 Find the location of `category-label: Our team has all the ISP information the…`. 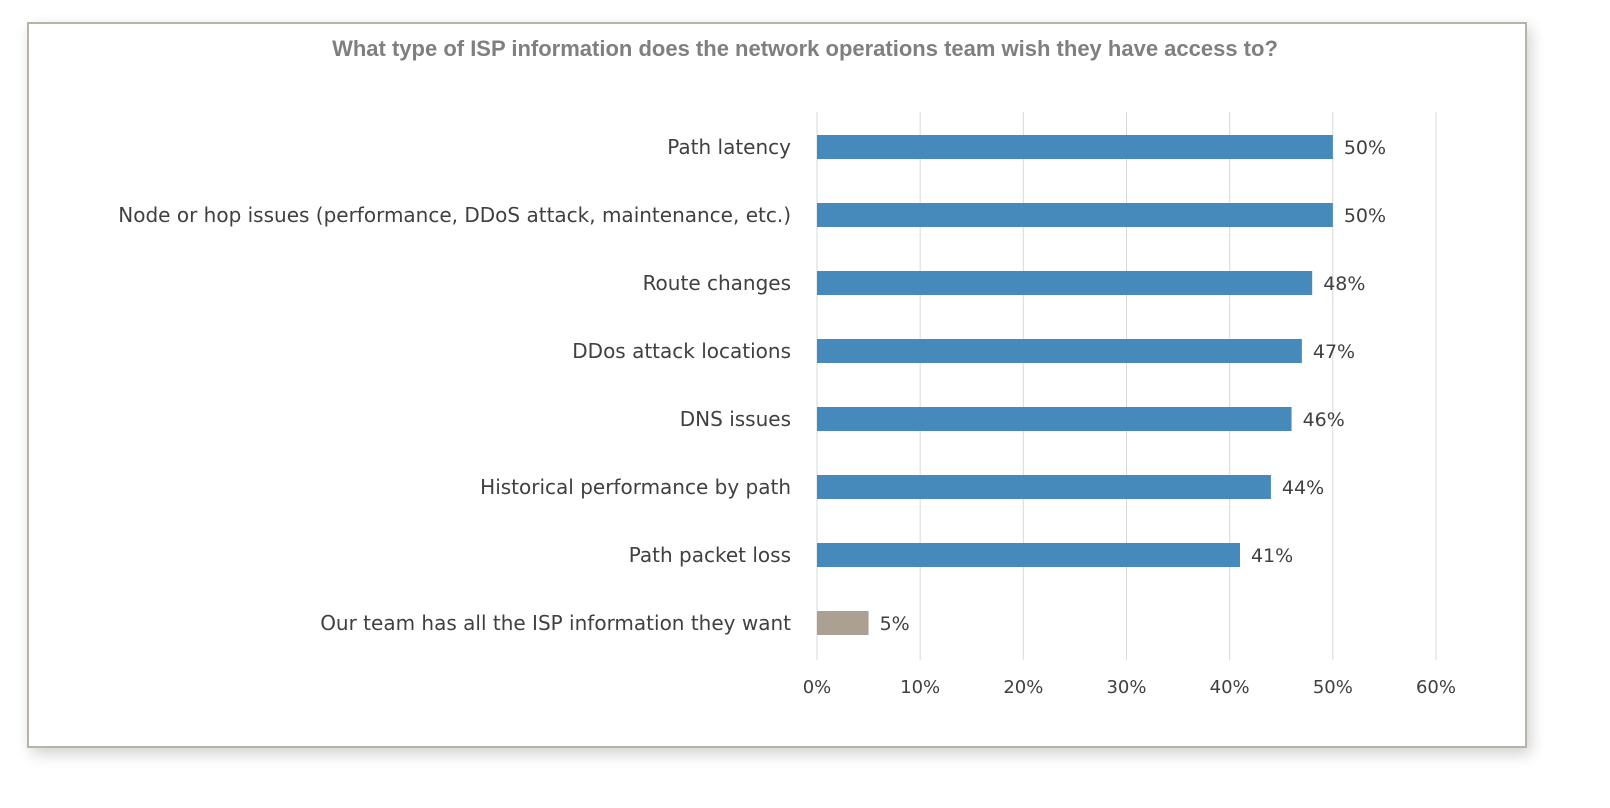

category-label: Our team has all the ISP information the… is located at coordinates (555, 623).